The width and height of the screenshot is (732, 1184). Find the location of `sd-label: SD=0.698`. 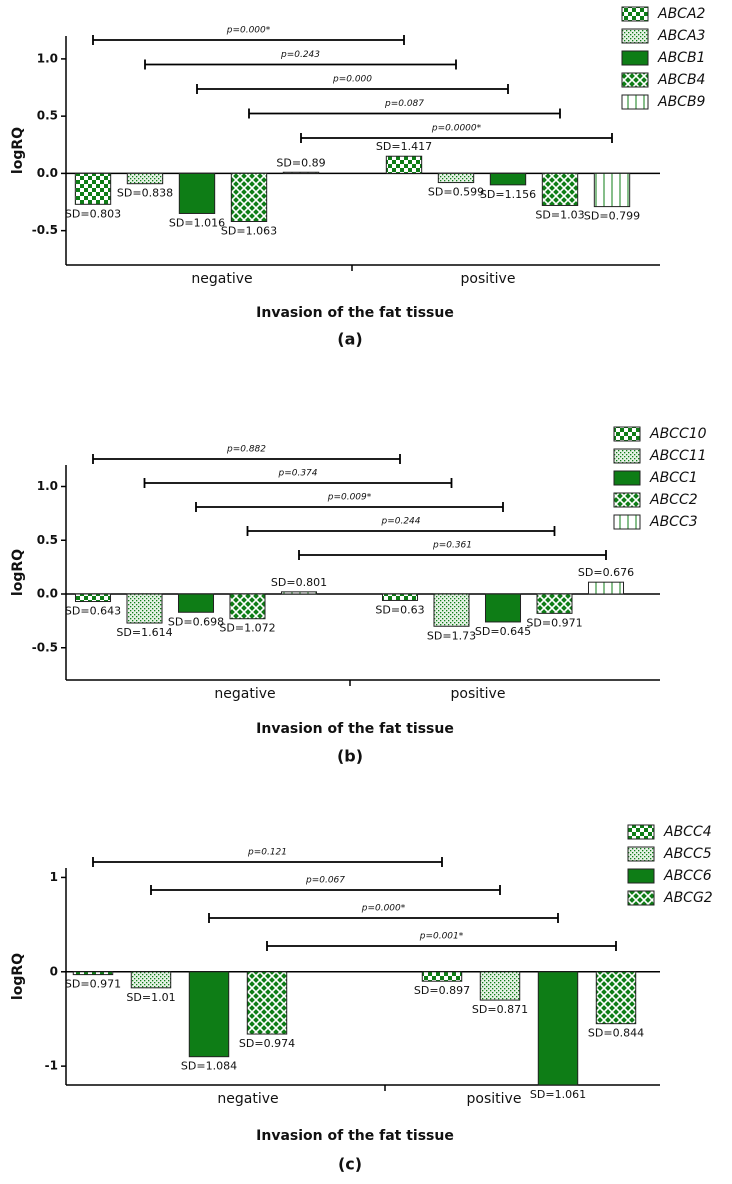

sd-label: SD=0.698 is located at coordinates (196, 621).